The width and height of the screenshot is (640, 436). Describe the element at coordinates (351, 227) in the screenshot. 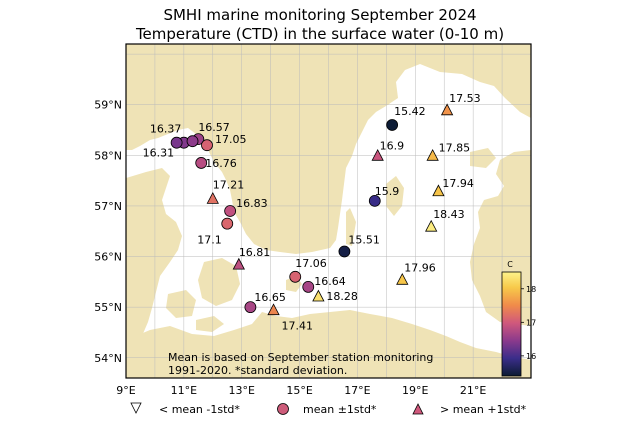

I see `land-oland` at that location.